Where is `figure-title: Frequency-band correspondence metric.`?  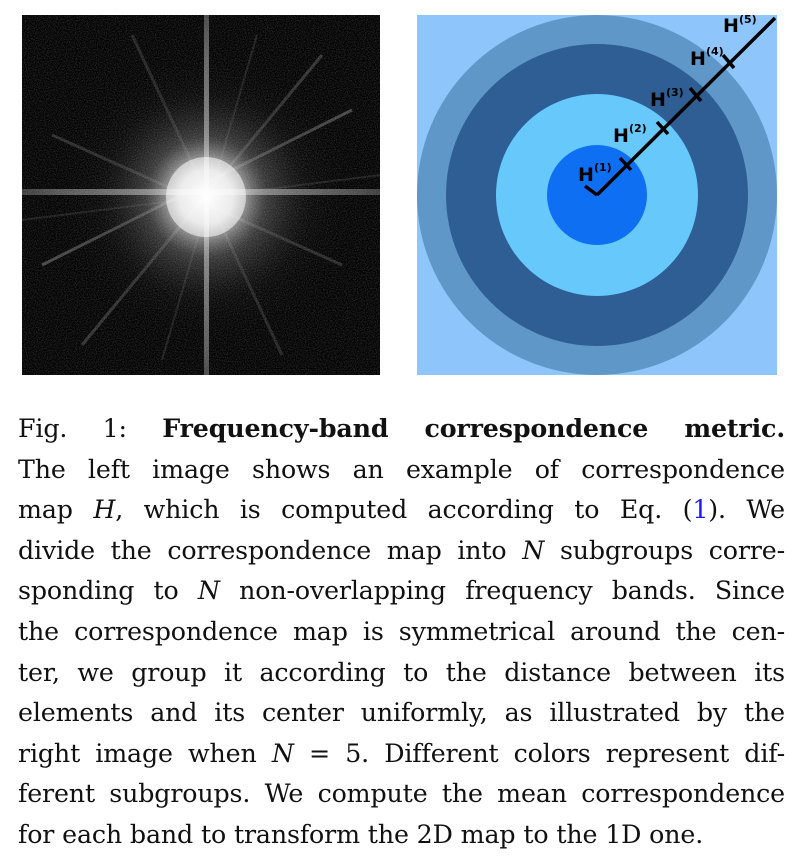 figure-title: Frequency-band correspondence metric. is located at coordinates (473, 428).